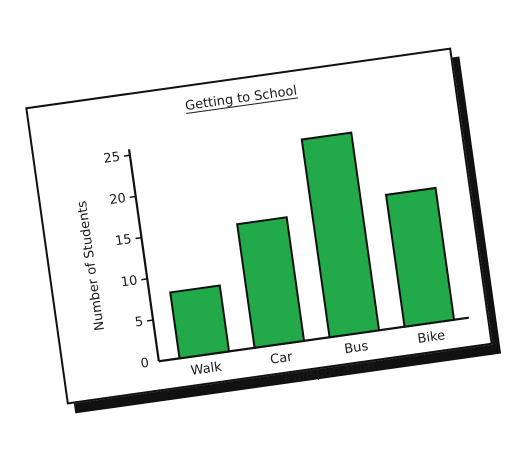 This screenshot has width=525, height=453. Describe the element at coordinates (117, 199) in the screenshot. I see `y-tick-label: 20` at that location.